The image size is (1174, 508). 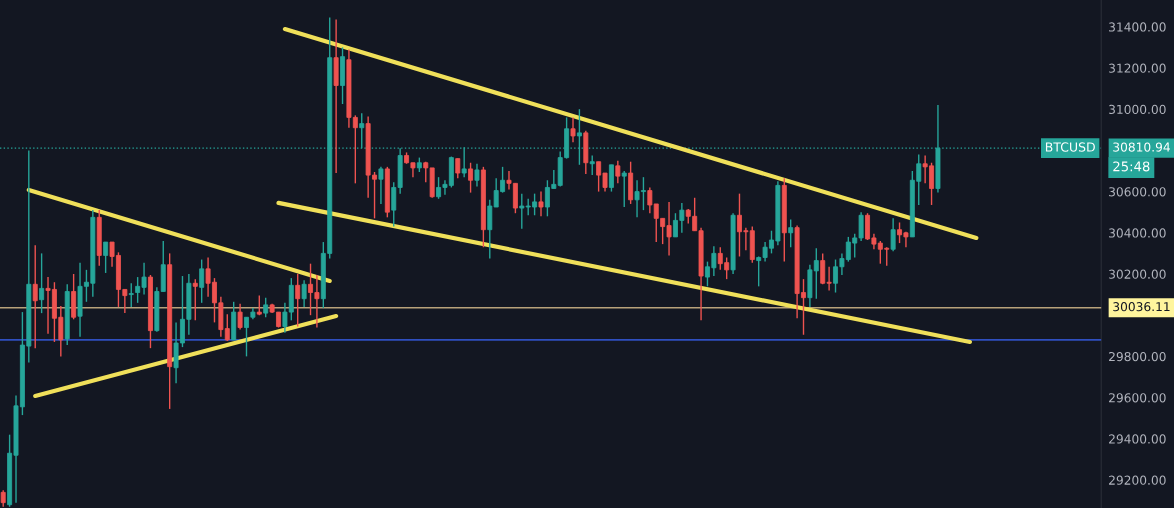 What do you see at coordinates (1137, 192) in the screenshot?
I see `y-tick-label: 30600.00` at bounding box center [1137, 192].